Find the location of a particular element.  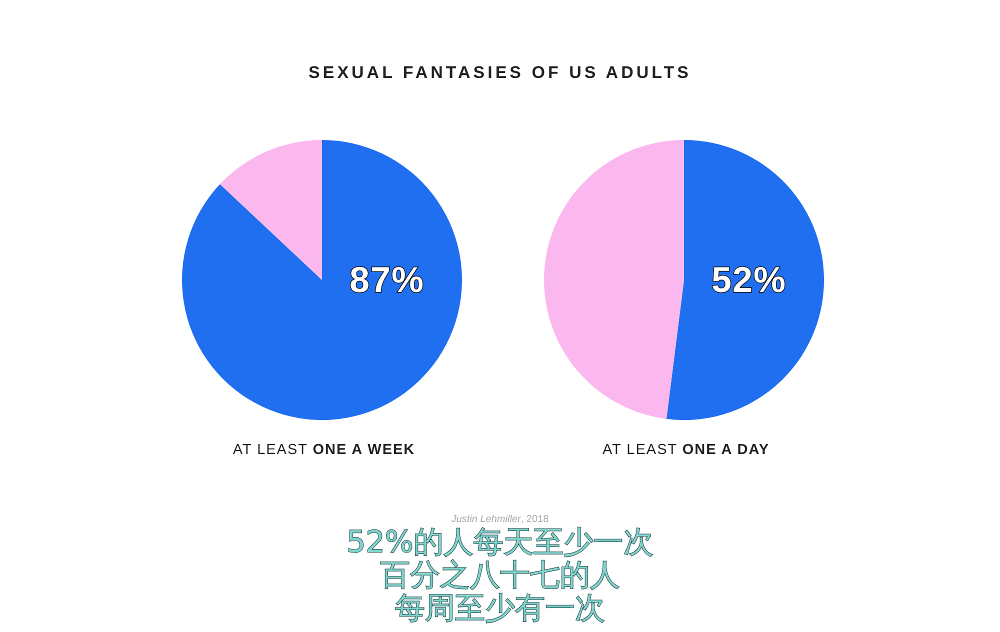

text: SEXUAL FANTASIES OF US ADULTS is located at coordinates (500, 72).